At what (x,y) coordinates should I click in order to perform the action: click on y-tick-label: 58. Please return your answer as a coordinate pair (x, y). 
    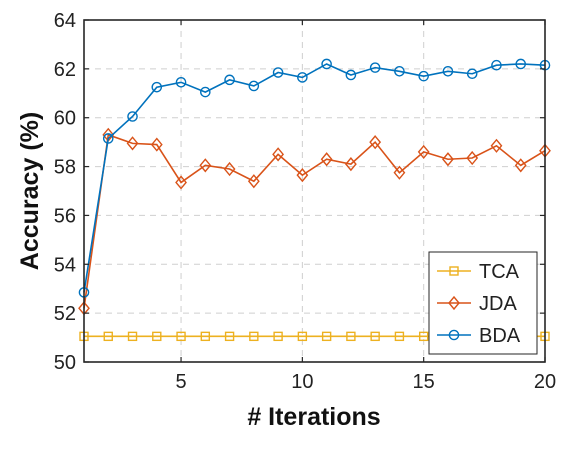
    Looking at the image, I should click on (65, 168).